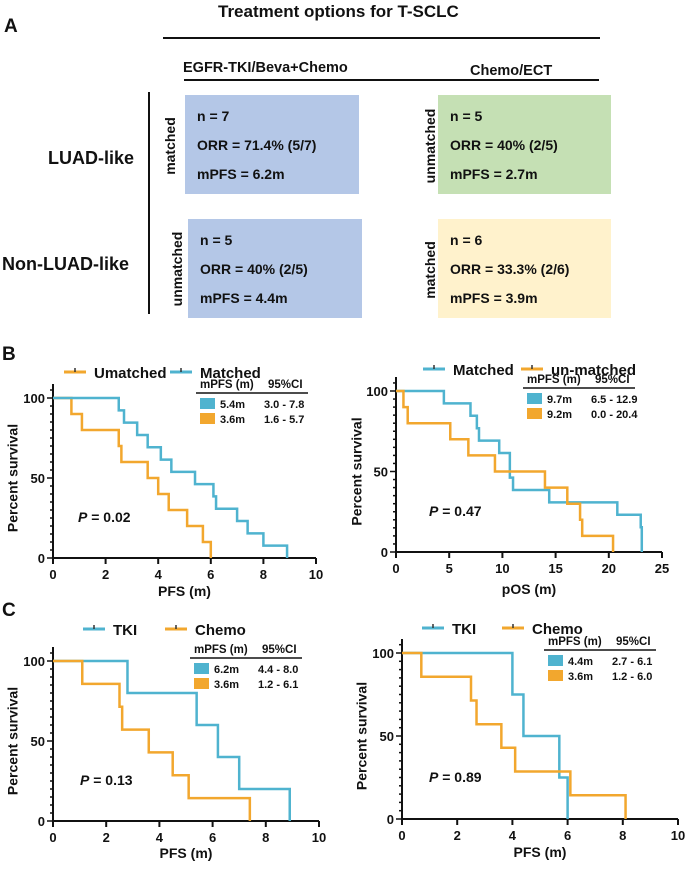 The height and width of the screenshot is (870, 685). I want to click on cell-n: n = 7, so click(213, 116).